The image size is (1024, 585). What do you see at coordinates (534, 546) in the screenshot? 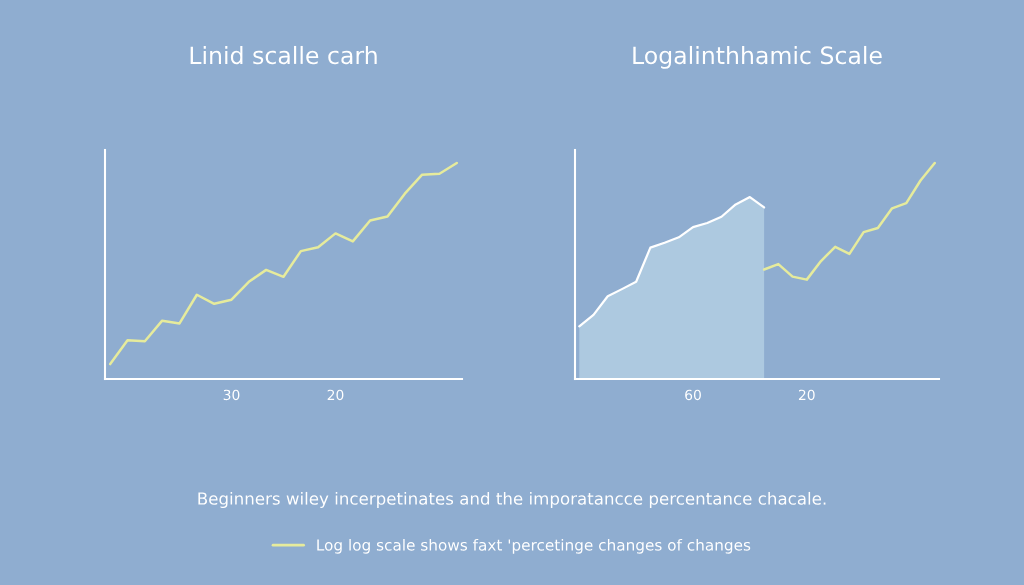
I see `legend-label: Log log scale shows faxt 'percetinge changes of changes` at bounding box center [534, 546].